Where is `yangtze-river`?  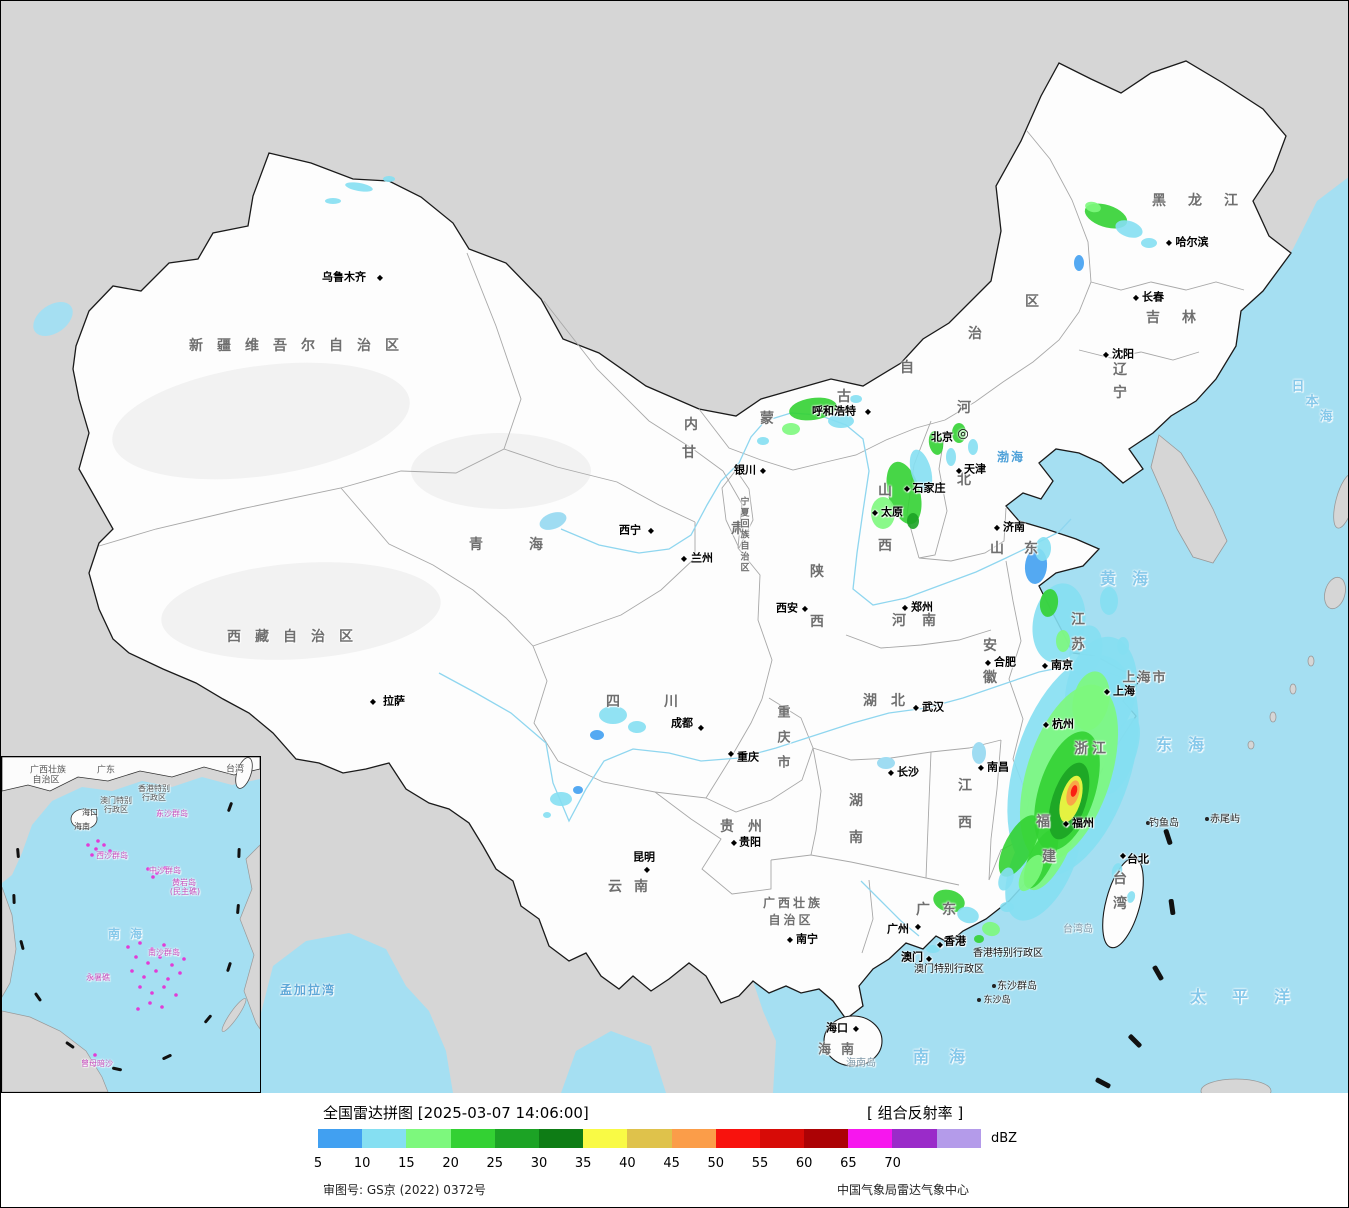 yangtze-river is located at coordinates (789, 743).